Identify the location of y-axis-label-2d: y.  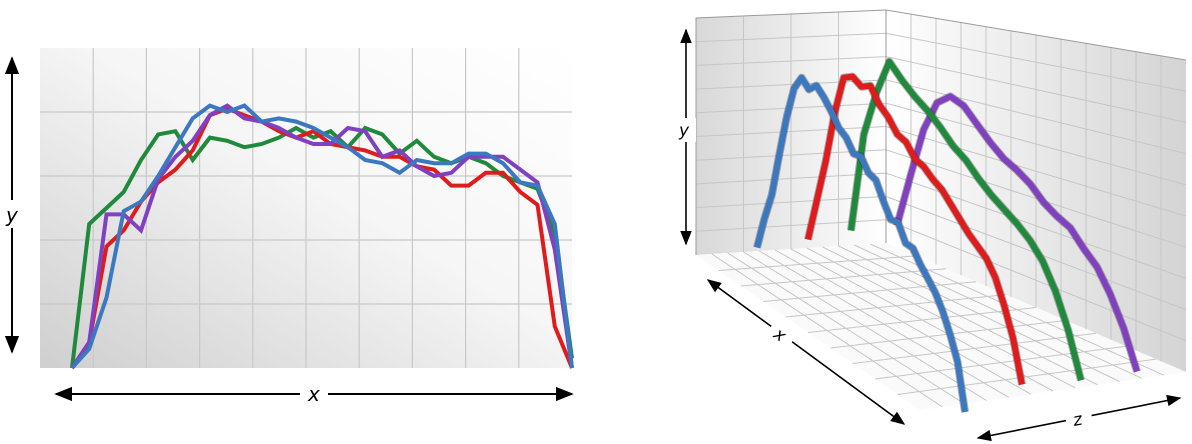
(12, 215).